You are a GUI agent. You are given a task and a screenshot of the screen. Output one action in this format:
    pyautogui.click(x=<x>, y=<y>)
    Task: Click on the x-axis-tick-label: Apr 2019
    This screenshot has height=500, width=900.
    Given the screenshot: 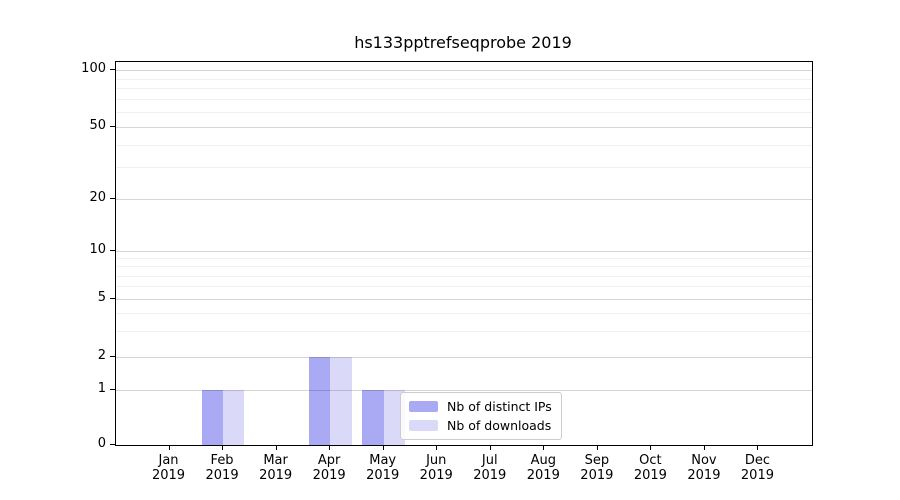 What is the action you would take?
    pyautogui.click(x=329, y=468)
    